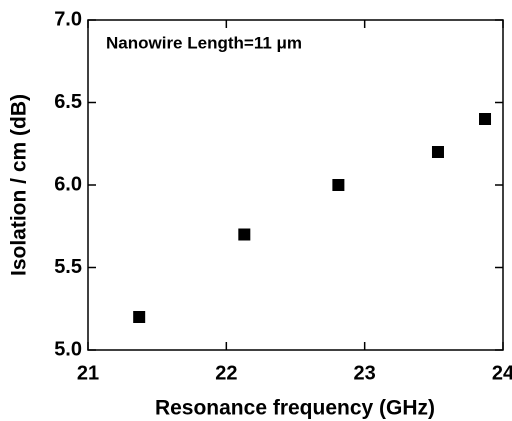  I want to click on y-tick-label: 5.0, so click(68, 349).